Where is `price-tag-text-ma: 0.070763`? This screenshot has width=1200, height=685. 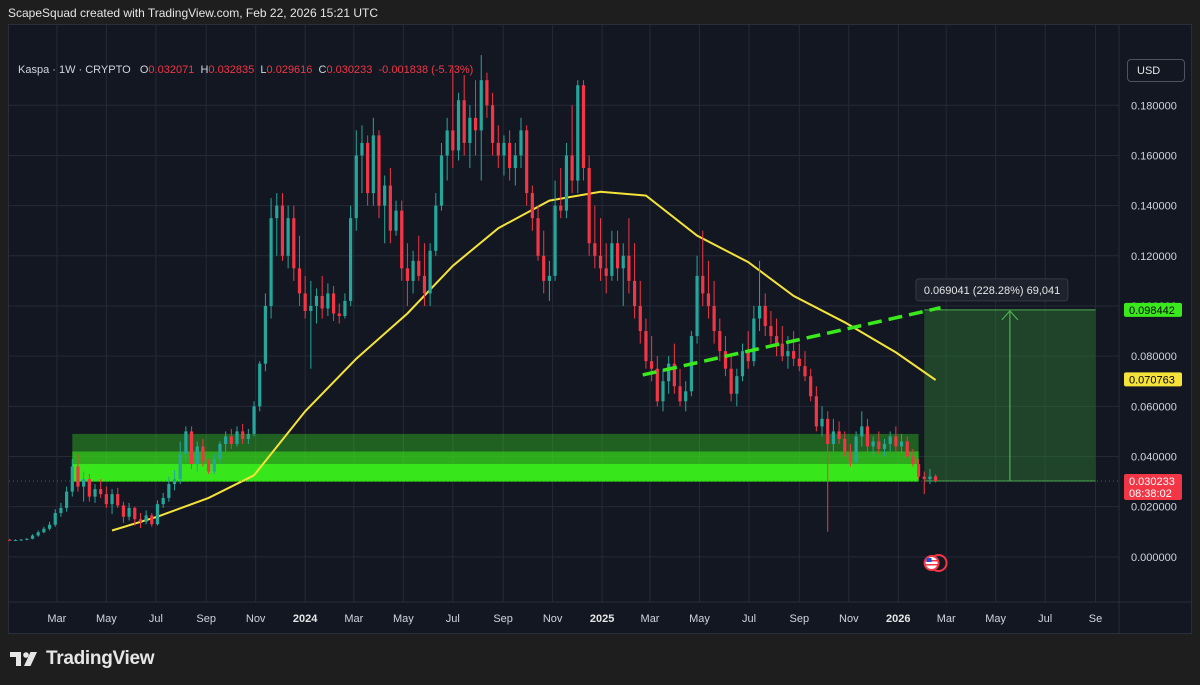 price-tag-text-ma: 0.070763 is located at coordinates (1152, 380).